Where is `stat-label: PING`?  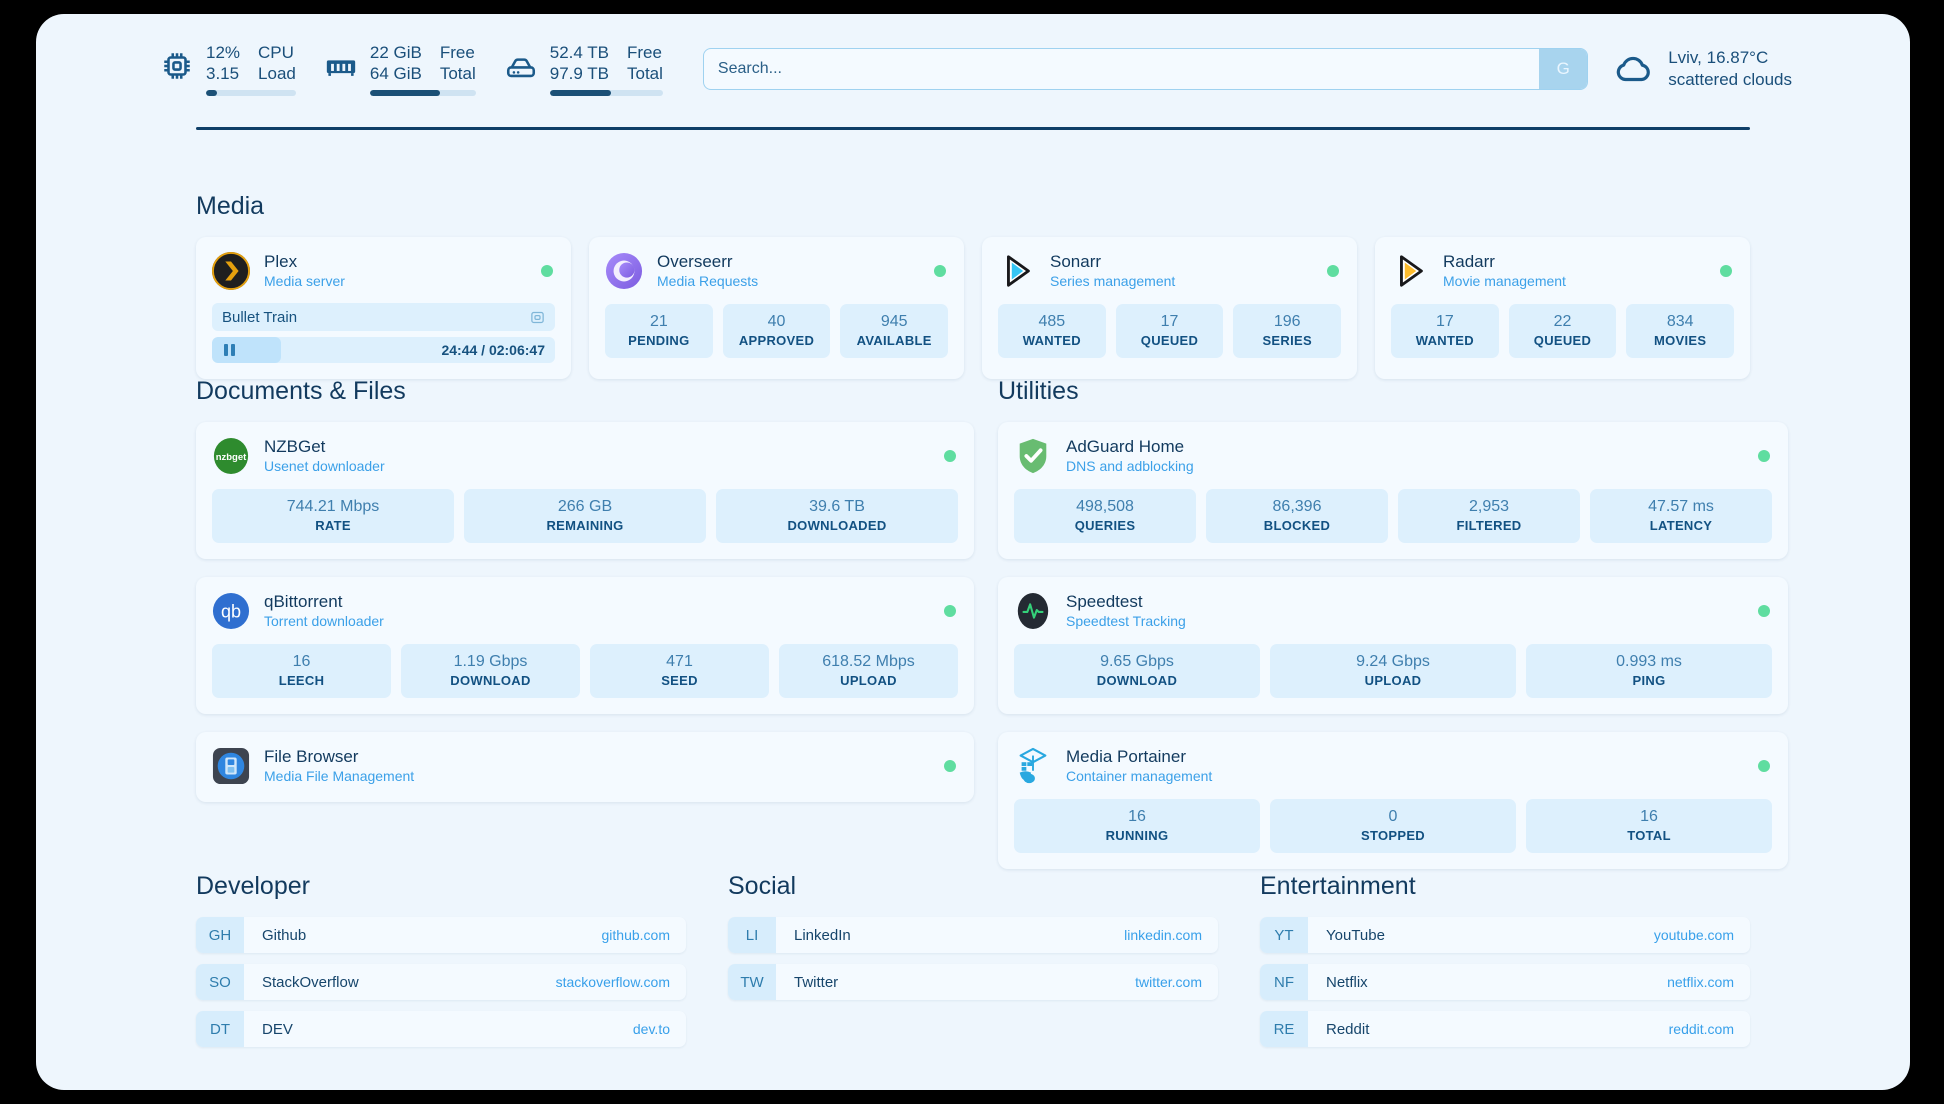 stat-label: PING is located at coordinates (1649, 680).